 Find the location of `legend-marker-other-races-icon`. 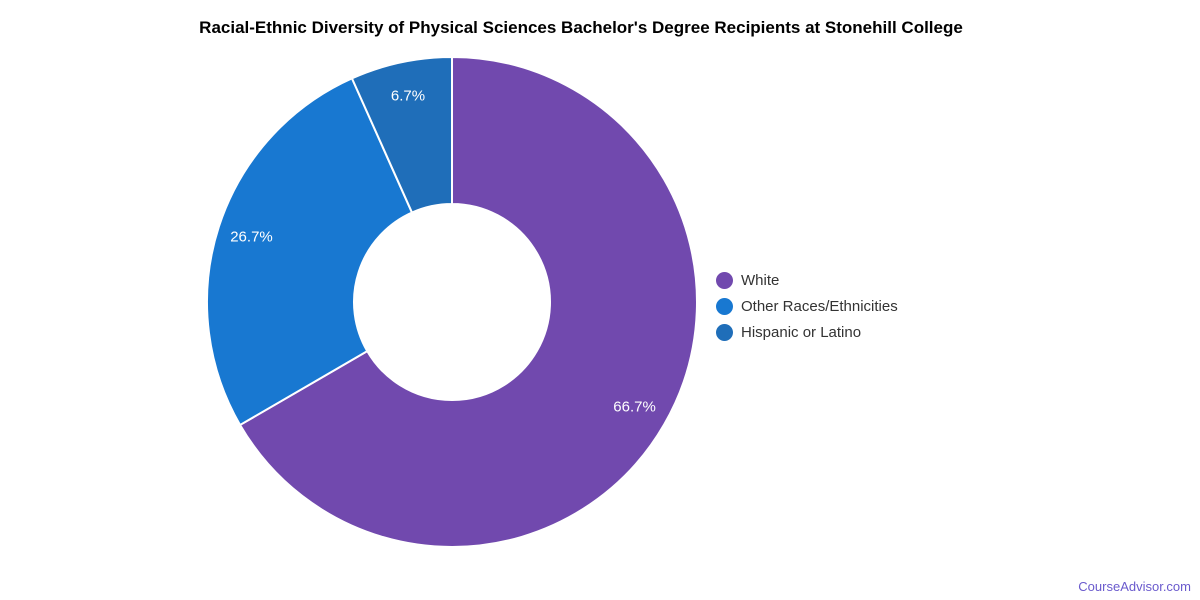

legend-marker-other-races-icon is located at coordinates (724, 306).